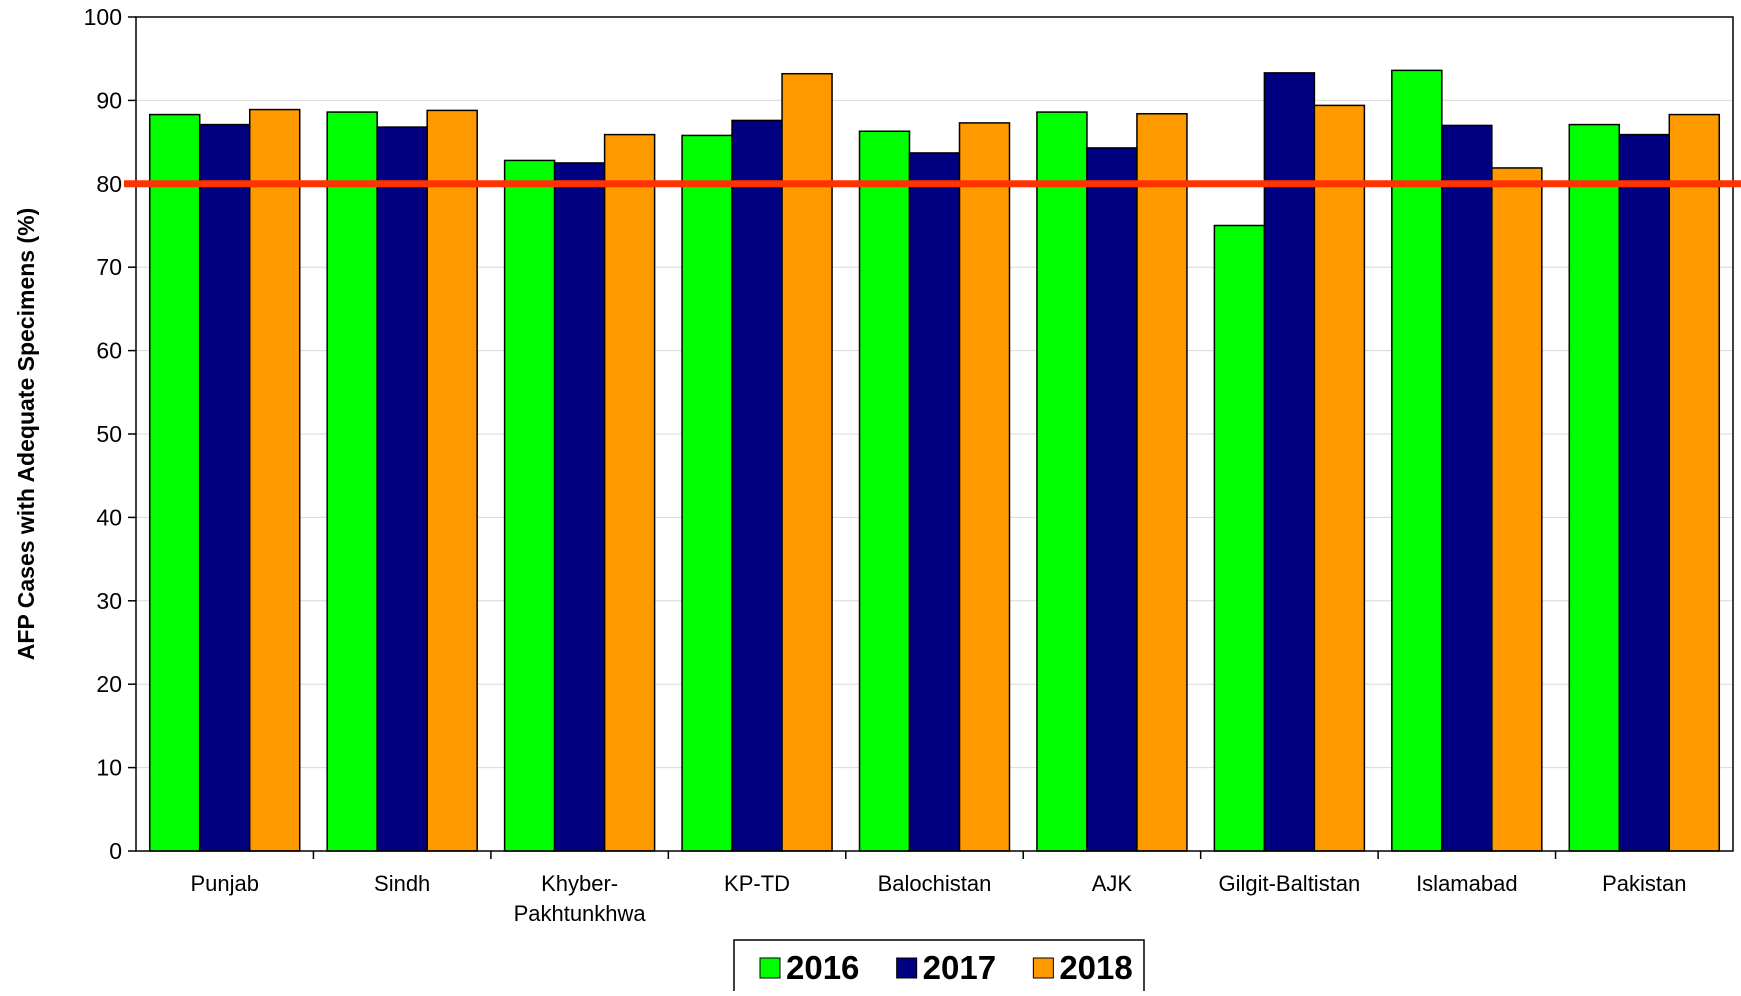 The height and width of the screenshot is (996, 1741). What do you see at coordinates (224, 883) in the screenshot?
I see `x-tick-label: Punjab` at bounding box center [224, 883].